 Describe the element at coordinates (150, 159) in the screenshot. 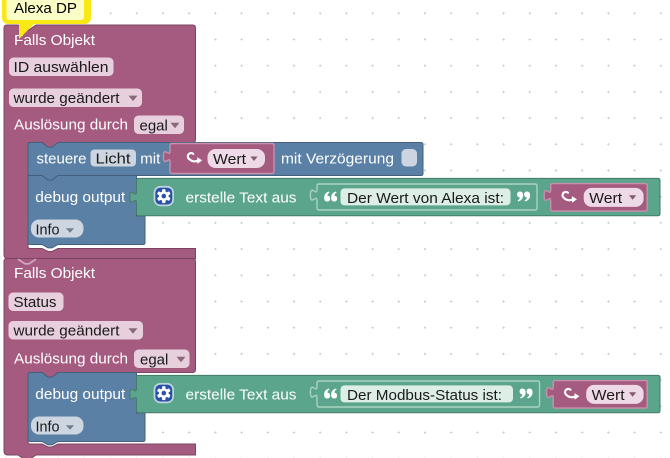

I see `svg-text: mit` at that location.